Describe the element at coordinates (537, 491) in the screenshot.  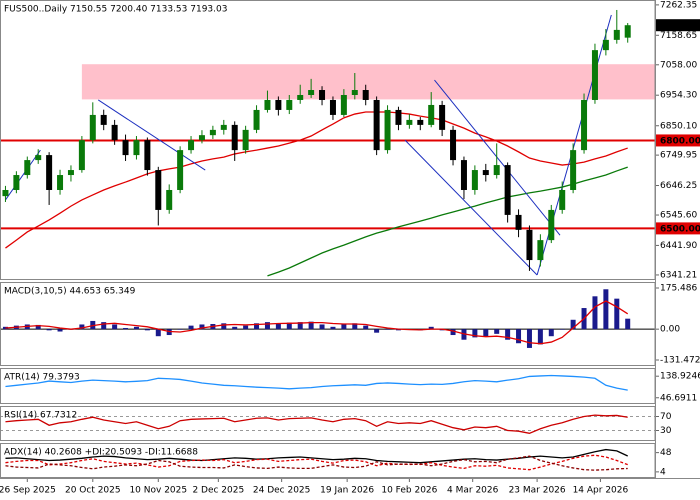
I see `x-tick-label: 23 Mar 2026` at that location.